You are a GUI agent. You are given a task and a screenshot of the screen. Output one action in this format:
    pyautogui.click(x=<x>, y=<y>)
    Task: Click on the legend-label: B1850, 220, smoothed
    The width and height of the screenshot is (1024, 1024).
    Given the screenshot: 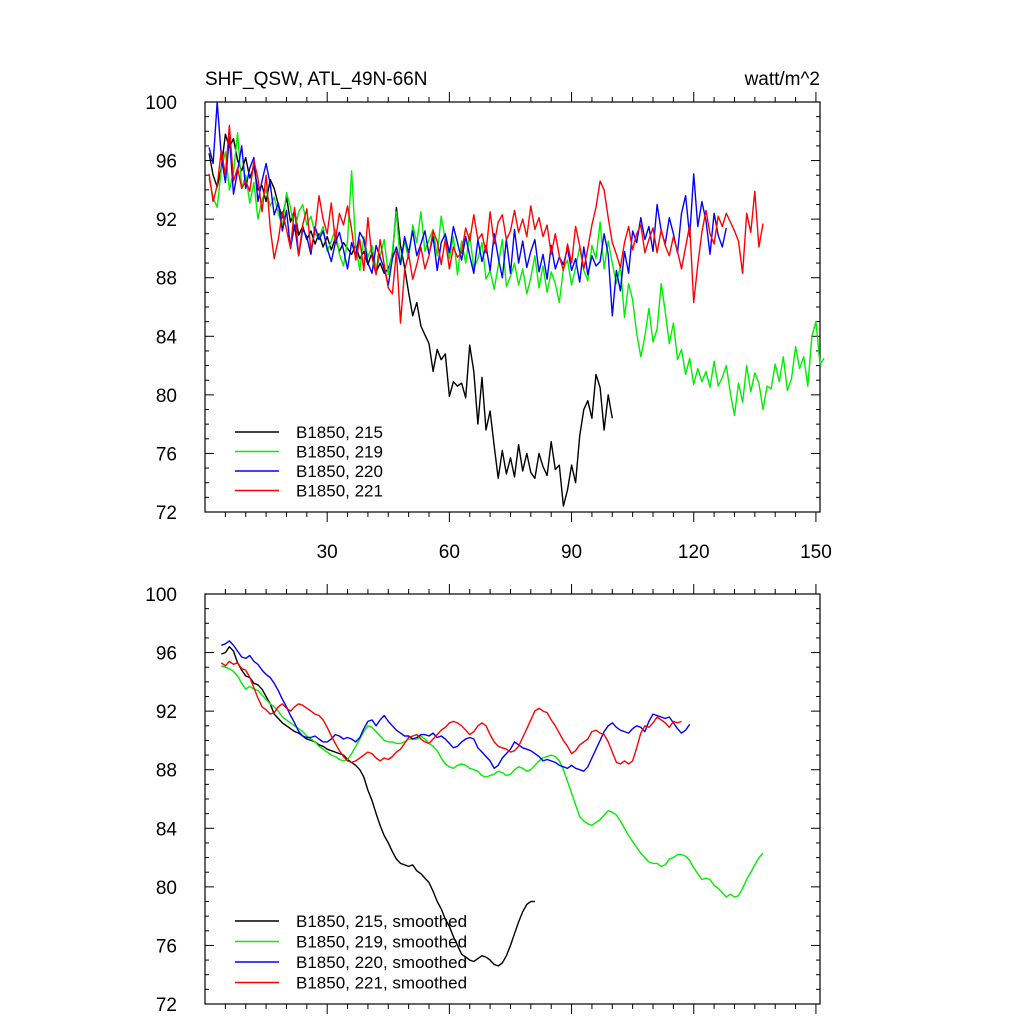 What is the action you would take?
    pyautogui.click(x=381, y=962)
    